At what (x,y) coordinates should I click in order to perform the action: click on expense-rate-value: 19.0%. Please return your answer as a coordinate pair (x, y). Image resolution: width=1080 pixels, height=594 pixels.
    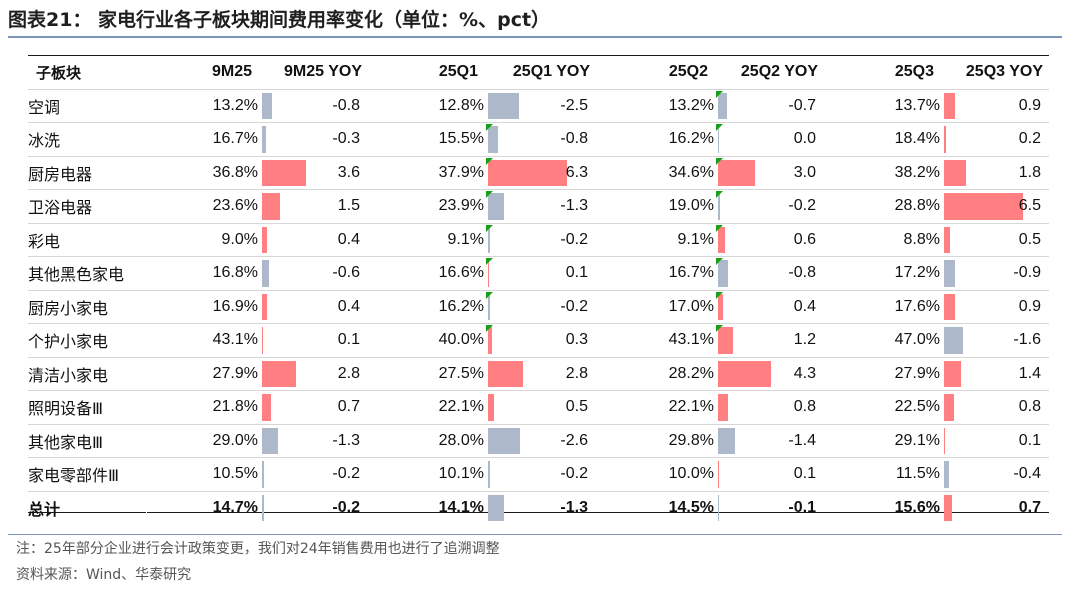
    Looking at the image, I should click on (691, 206).